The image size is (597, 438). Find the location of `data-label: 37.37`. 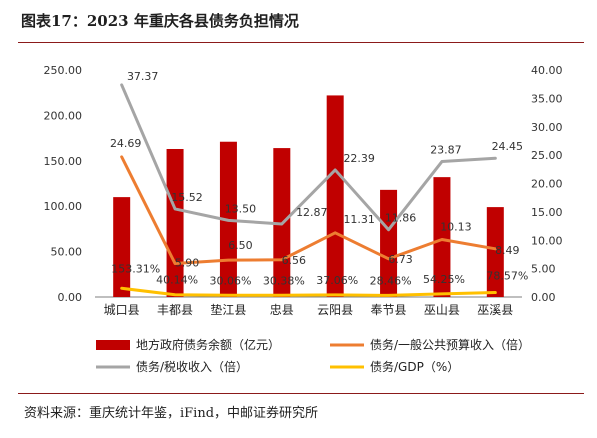

data-label: 37.37 is located at coordinates (143, 76).